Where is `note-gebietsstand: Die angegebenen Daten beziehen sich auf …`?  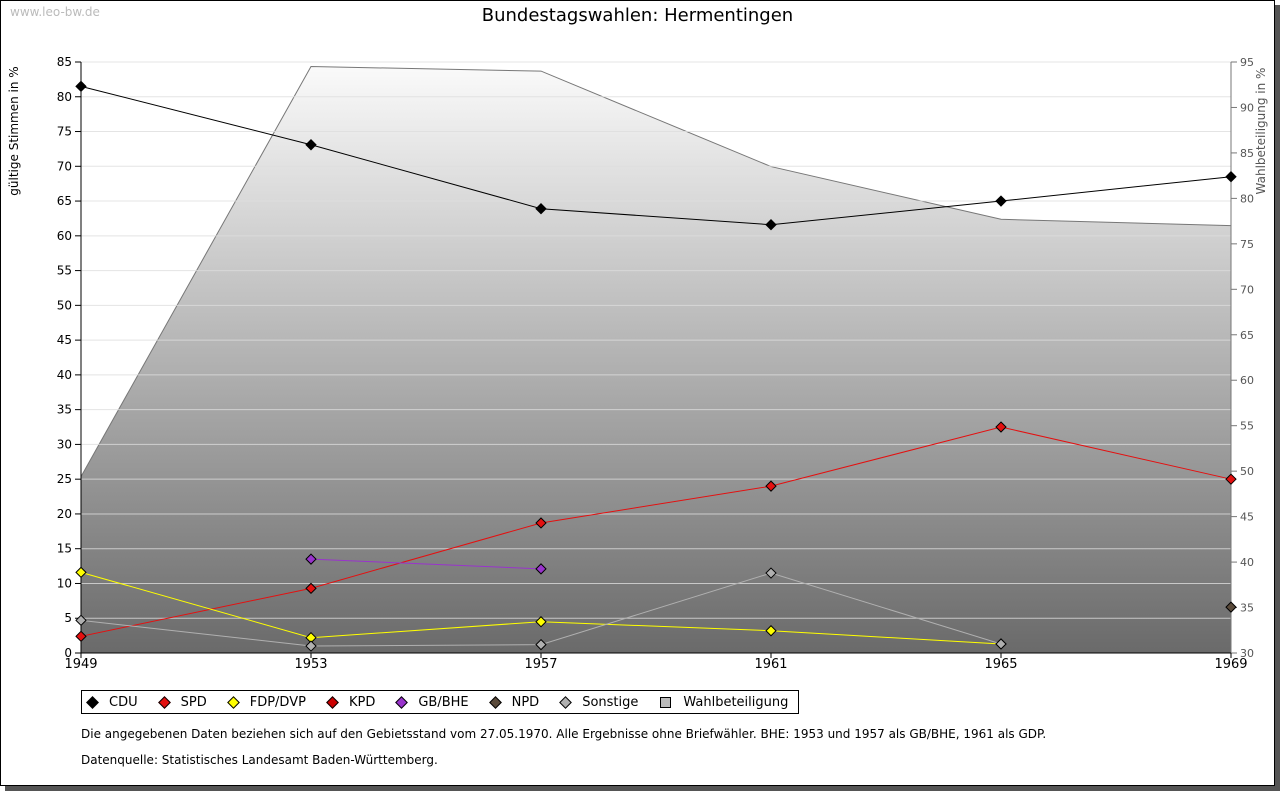
note-gebietsstand: Die angegebenen Daten beziehen sich auf … is located at coordinates (564, 734).